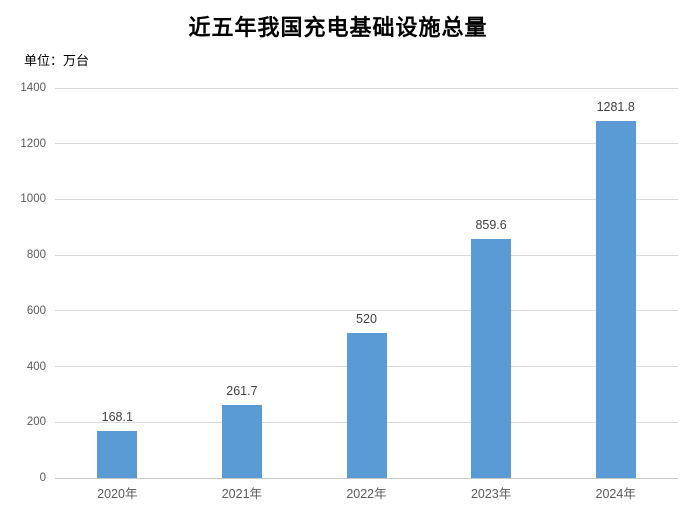  Describe the element at coordinates (33, 143) in the screenshot. I see `y-axis-tick-label: 1200` at that location.